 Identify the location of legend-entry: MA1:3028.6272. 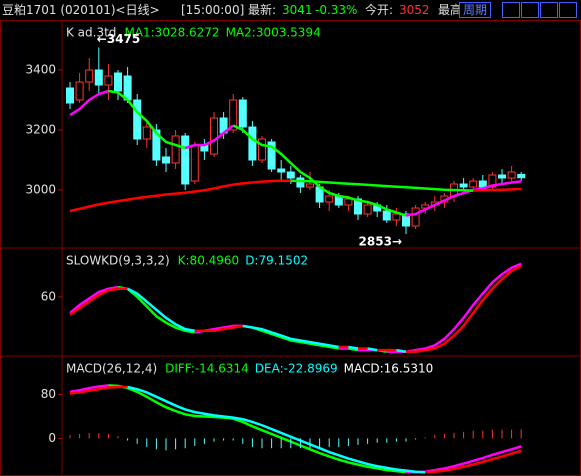
(171, 33).